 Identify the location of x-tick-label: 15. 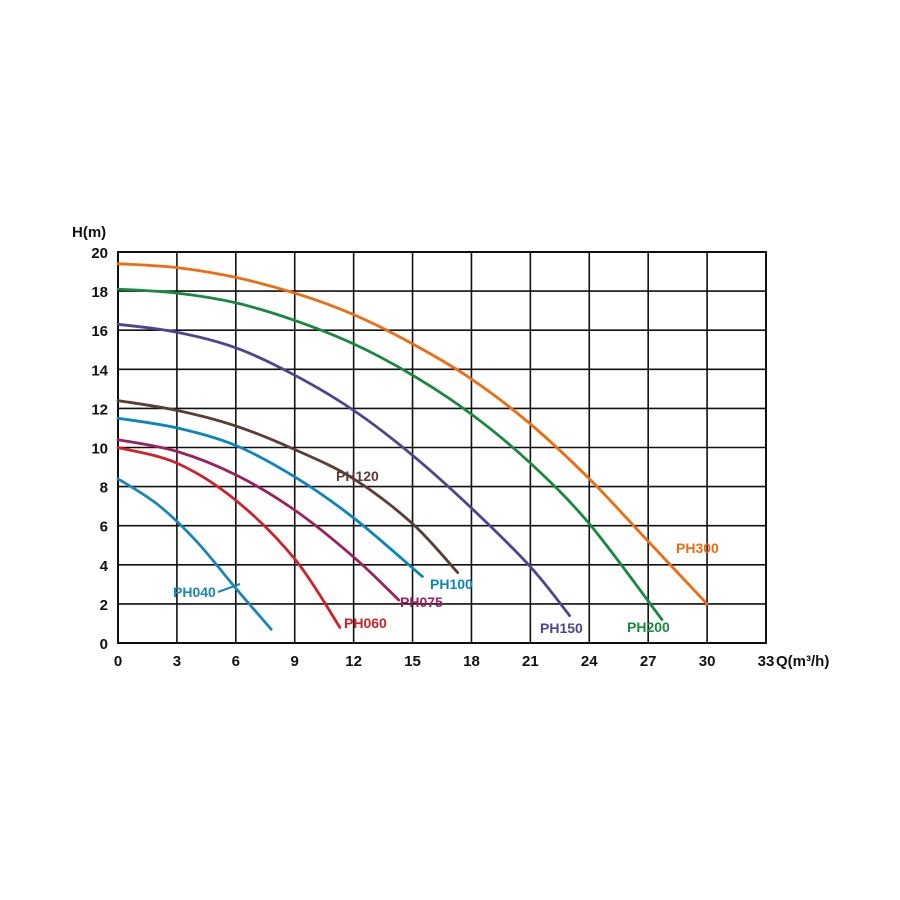
(412, 661).